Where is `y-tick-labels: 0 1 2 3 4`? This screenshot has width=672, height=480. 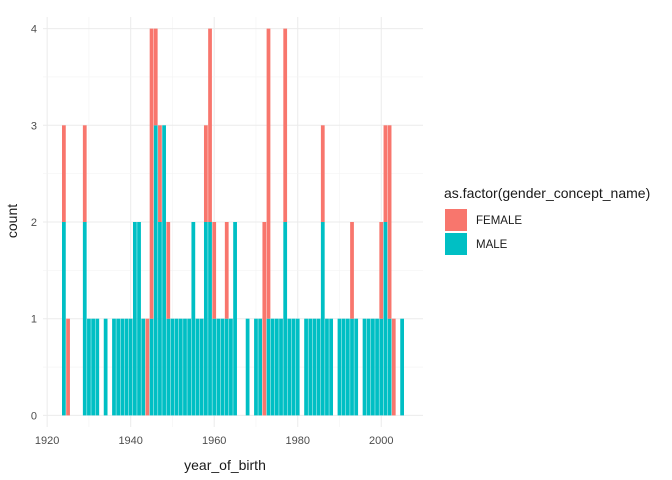
y-tick-labels: 0 1 2 3 4 is located at coordinates (34, 223).